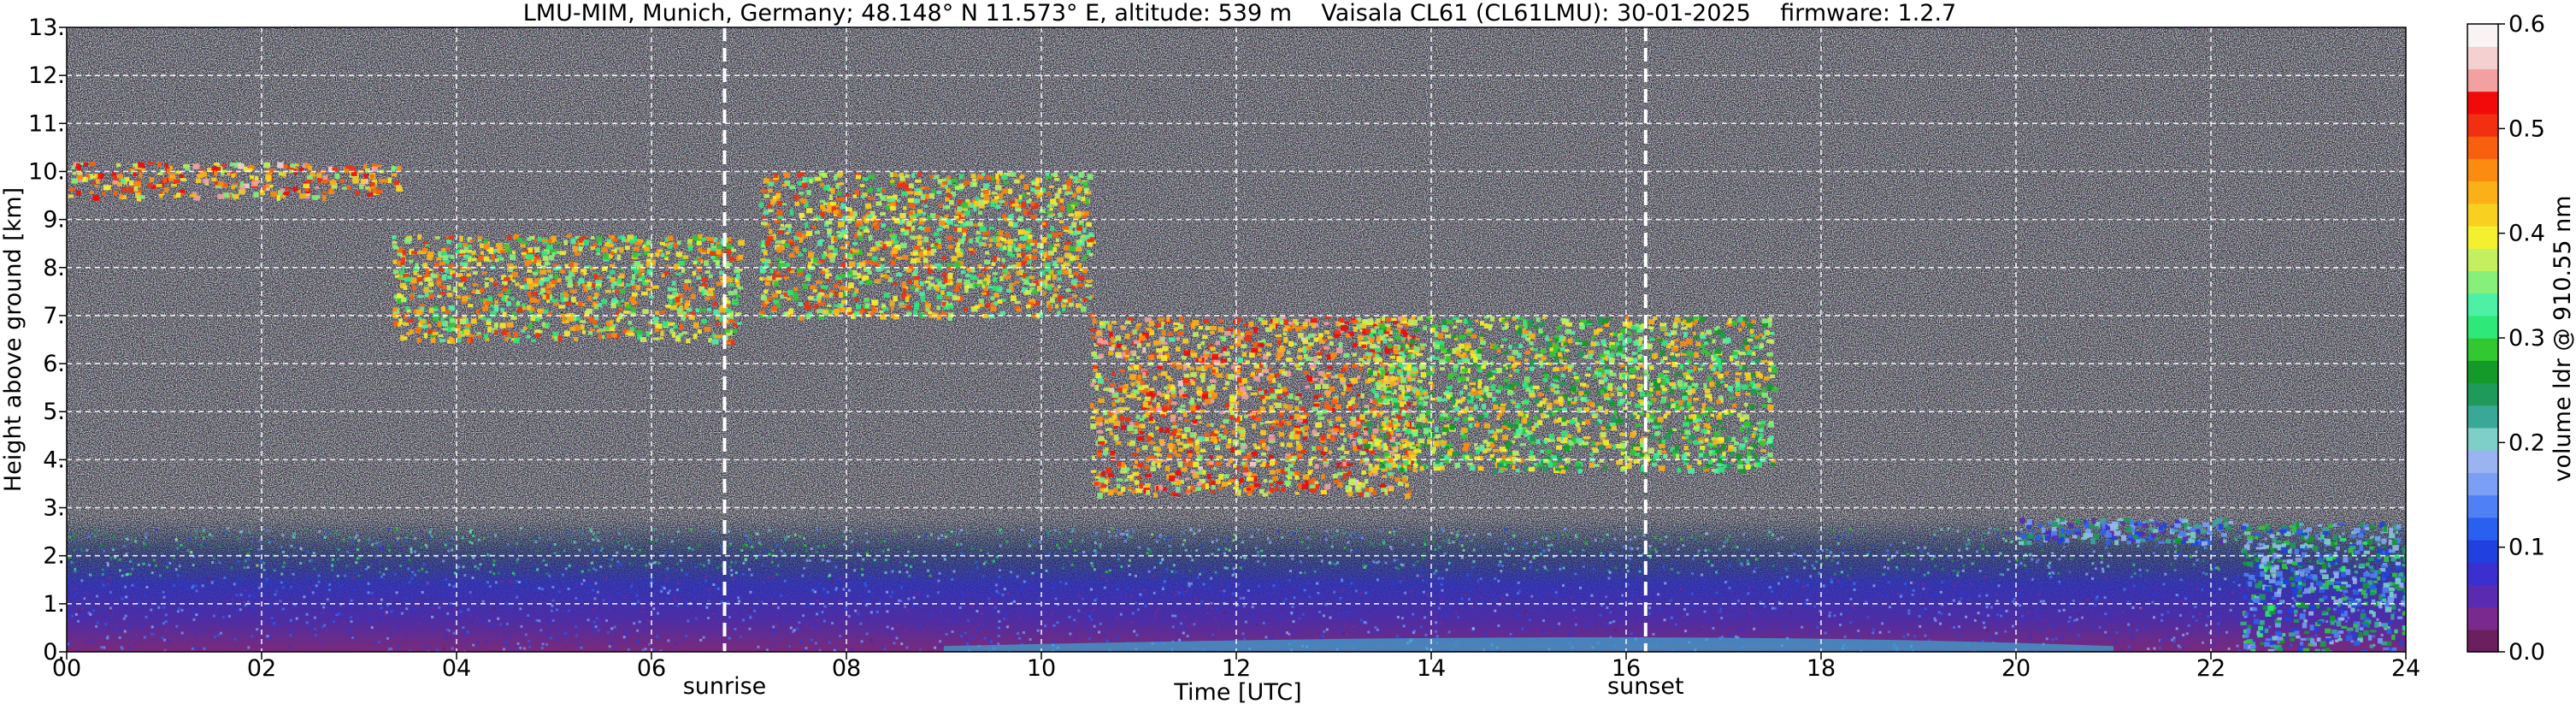 This screenshot has width=2576, height=710. I want to click on x-tick-label: 16, so click(1627, 668).